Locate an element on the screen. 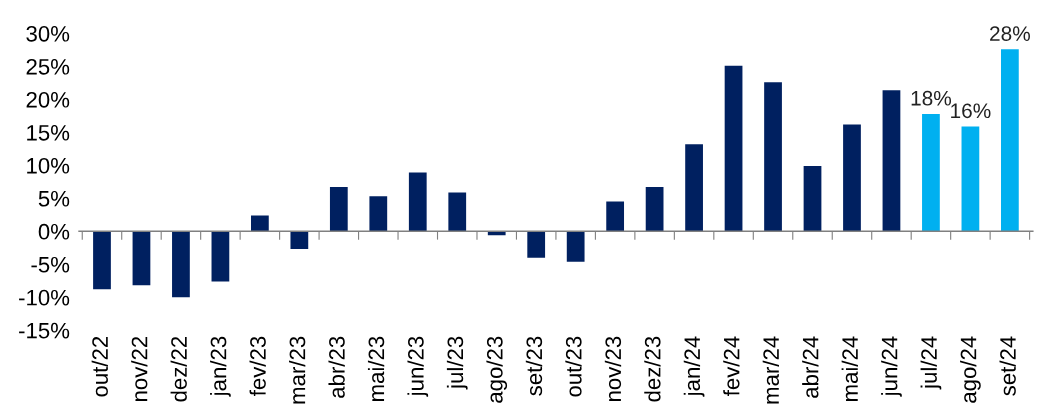  x-tick-label: out/23 is located at coordinates (573, 366).